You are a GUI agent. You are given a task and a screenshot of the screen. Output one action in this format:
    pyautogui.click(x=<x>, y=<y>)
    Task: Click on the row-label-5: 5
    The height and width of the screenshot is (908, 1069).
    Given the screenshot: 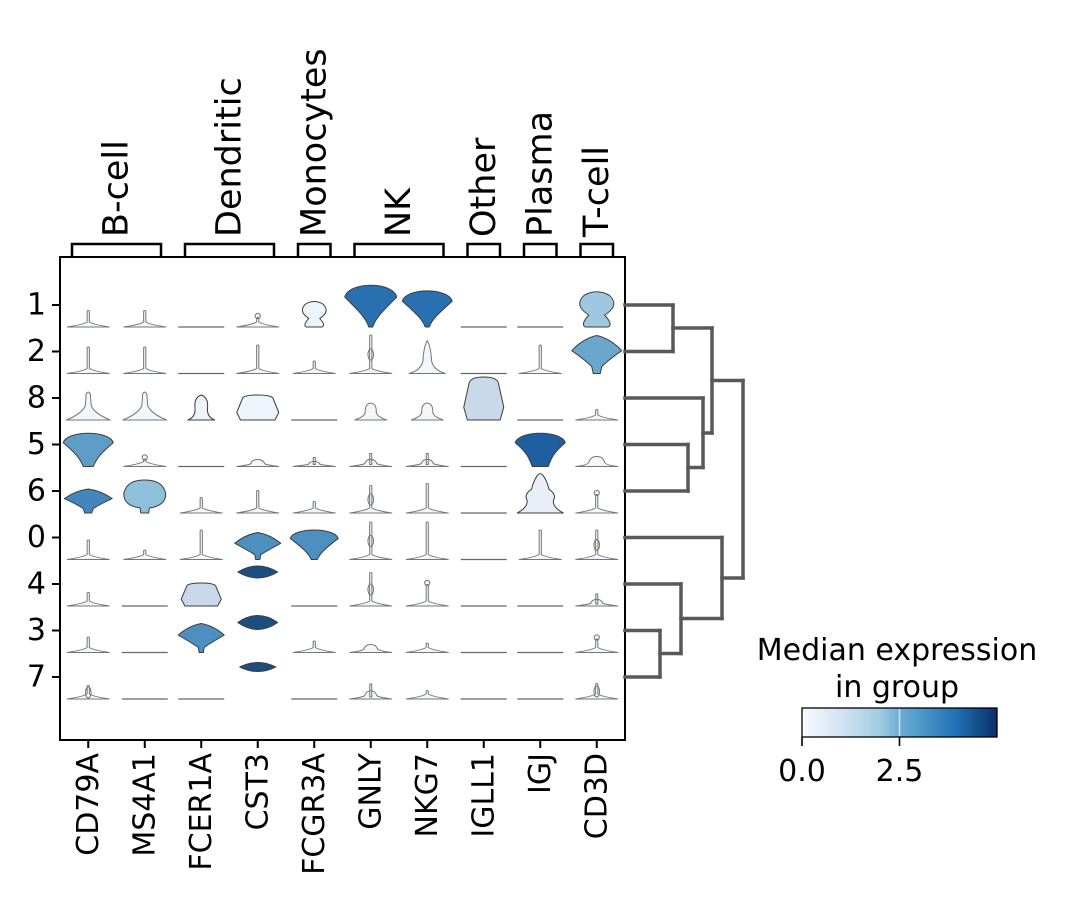 What is the action you would take?
    pyautogui.click(x=36, y=444)
    